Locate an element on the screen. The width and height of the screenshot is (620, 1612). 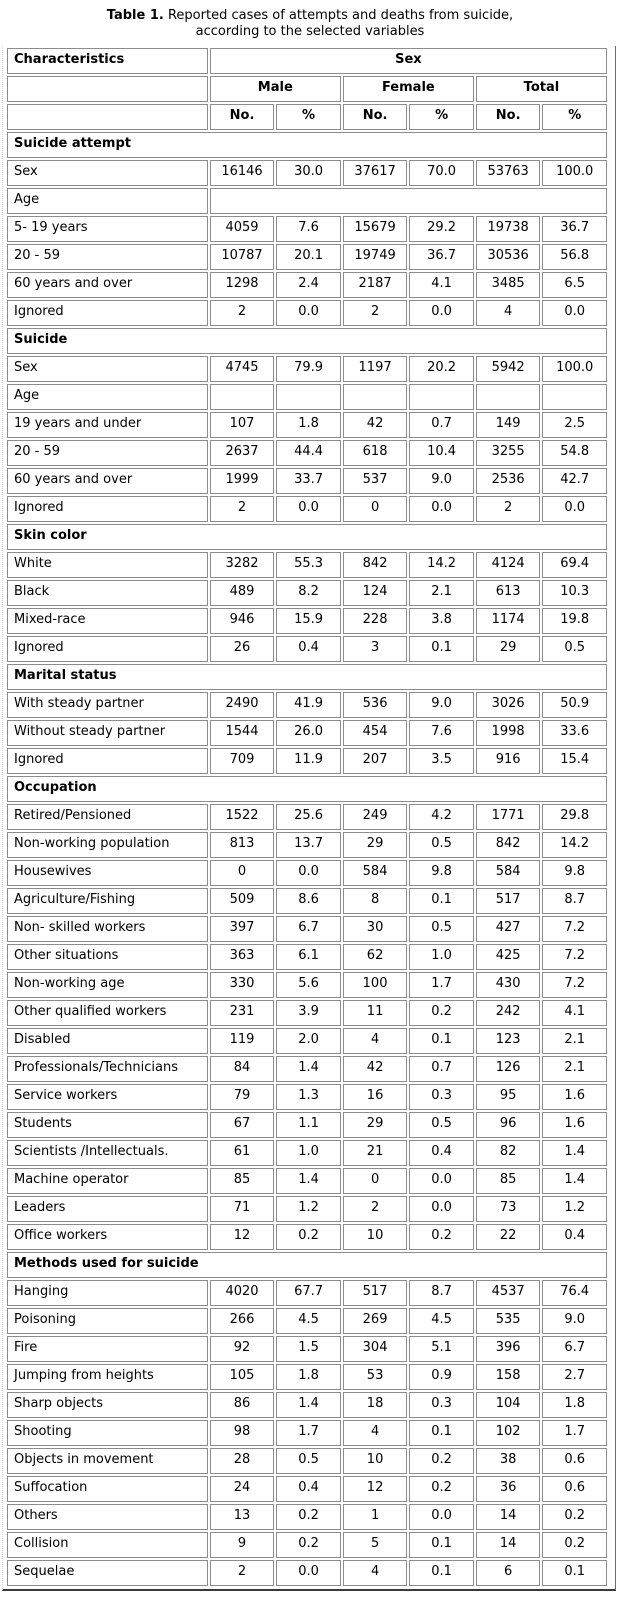
cell-value: 0.4 is located at coordinates (441, 1152).